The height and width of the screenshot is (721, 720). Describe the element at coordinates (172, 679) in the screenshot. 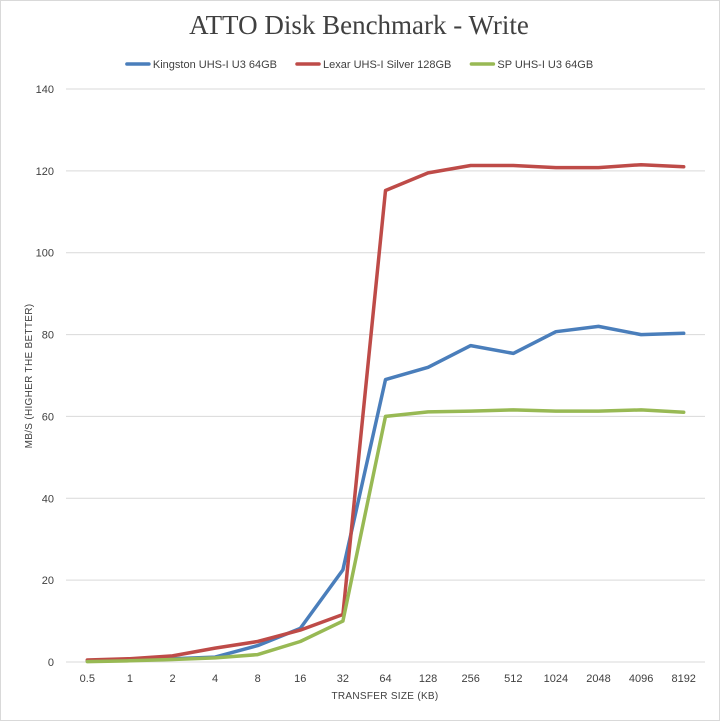

I see `x-tick-label: 2` at that location.